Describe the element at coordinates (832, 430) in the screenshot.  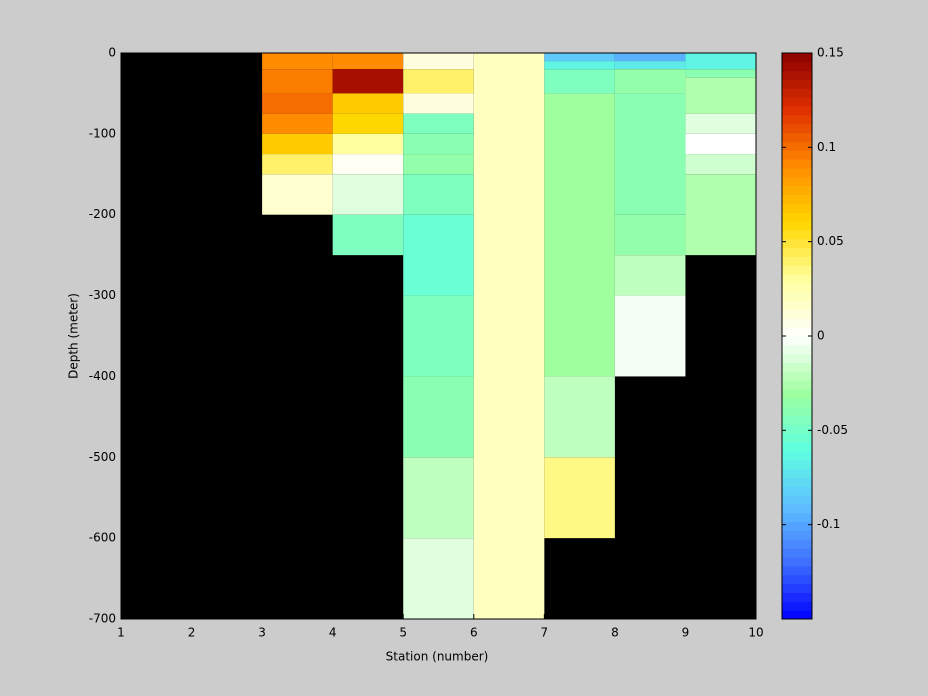
I see `colorbar-tick-label: -0.05` at that location.